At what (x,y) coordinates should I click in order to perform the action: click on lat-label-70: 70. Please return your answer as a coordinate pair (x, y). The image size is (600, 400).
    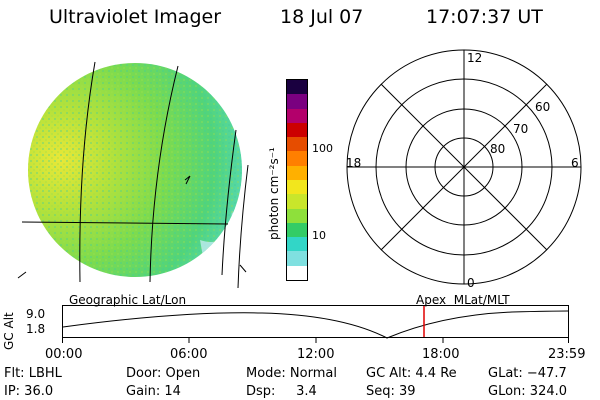
    Looking at the image, I should click on (520, 129).